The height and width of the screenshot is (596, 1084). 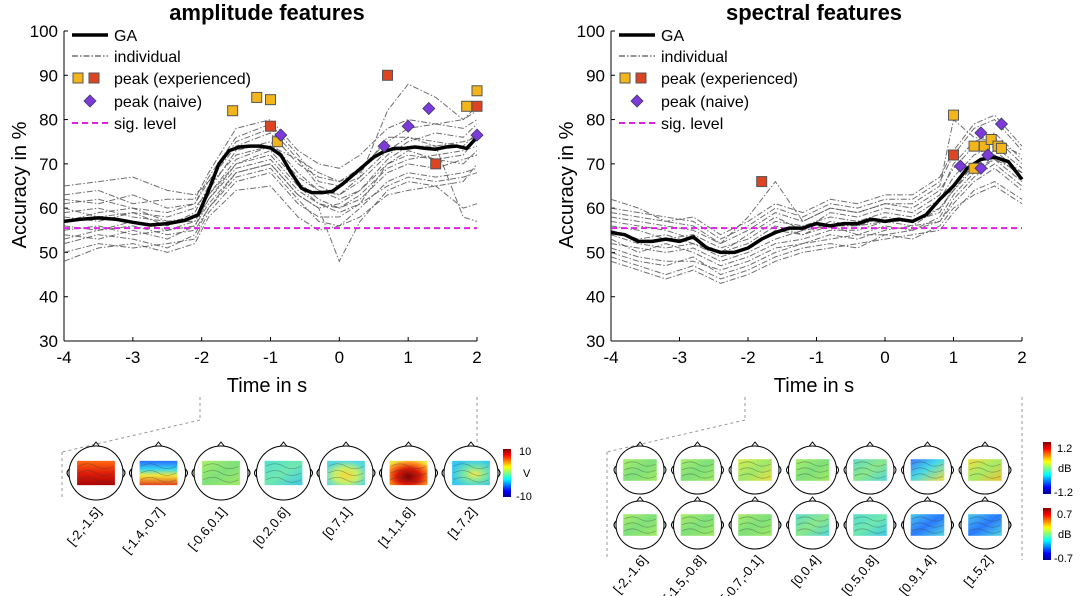 What do you see at coordinates (676, 436) in the screenshot?
I see `spectral-zoom-left-diag` at bounding box center [676, 436].